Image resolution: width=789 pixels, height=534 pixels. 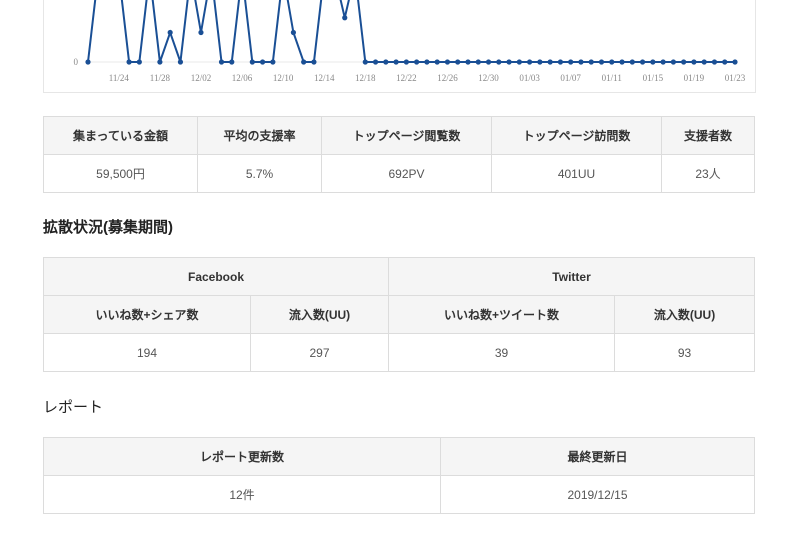 I want to click on data-point-12/28, so click(x=468, y=62).